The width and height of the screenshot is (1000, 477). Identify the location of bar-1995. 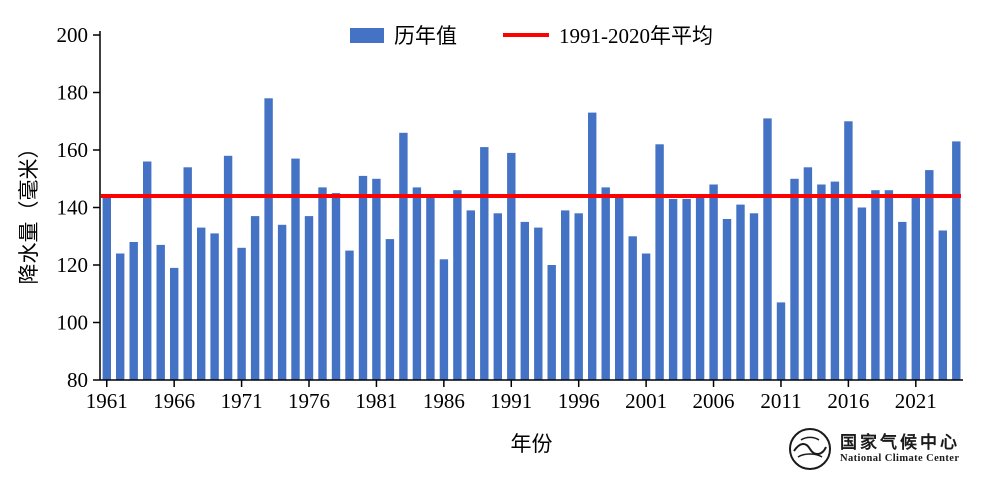
(565, 295).